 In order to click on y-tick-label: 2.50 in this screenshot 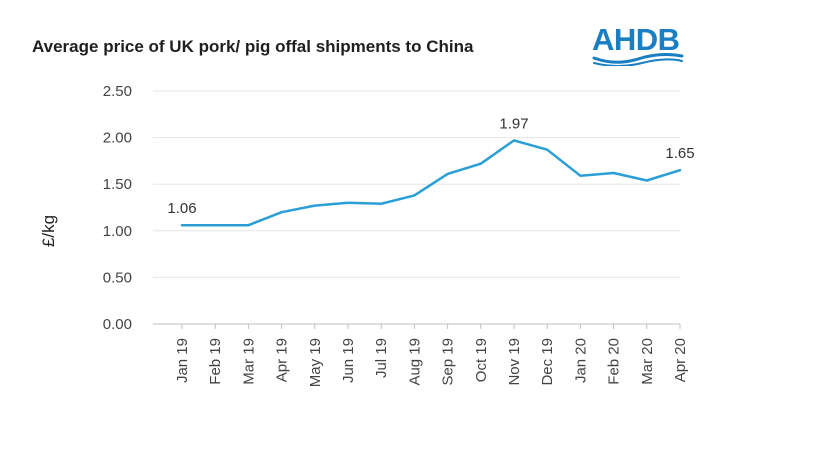, I will do `click(117, 91)`.